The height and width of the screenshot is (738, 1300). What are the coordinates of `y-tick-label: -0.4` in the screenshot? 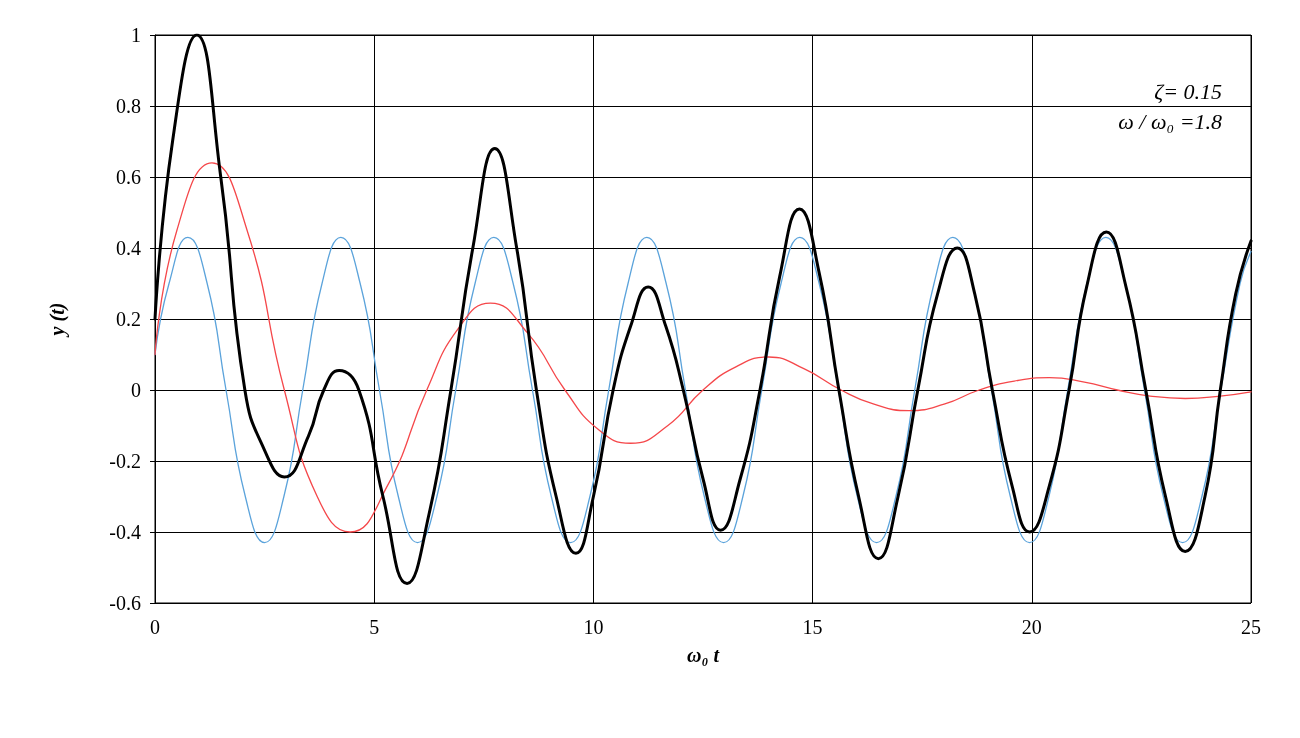 It's located at (125, 532).